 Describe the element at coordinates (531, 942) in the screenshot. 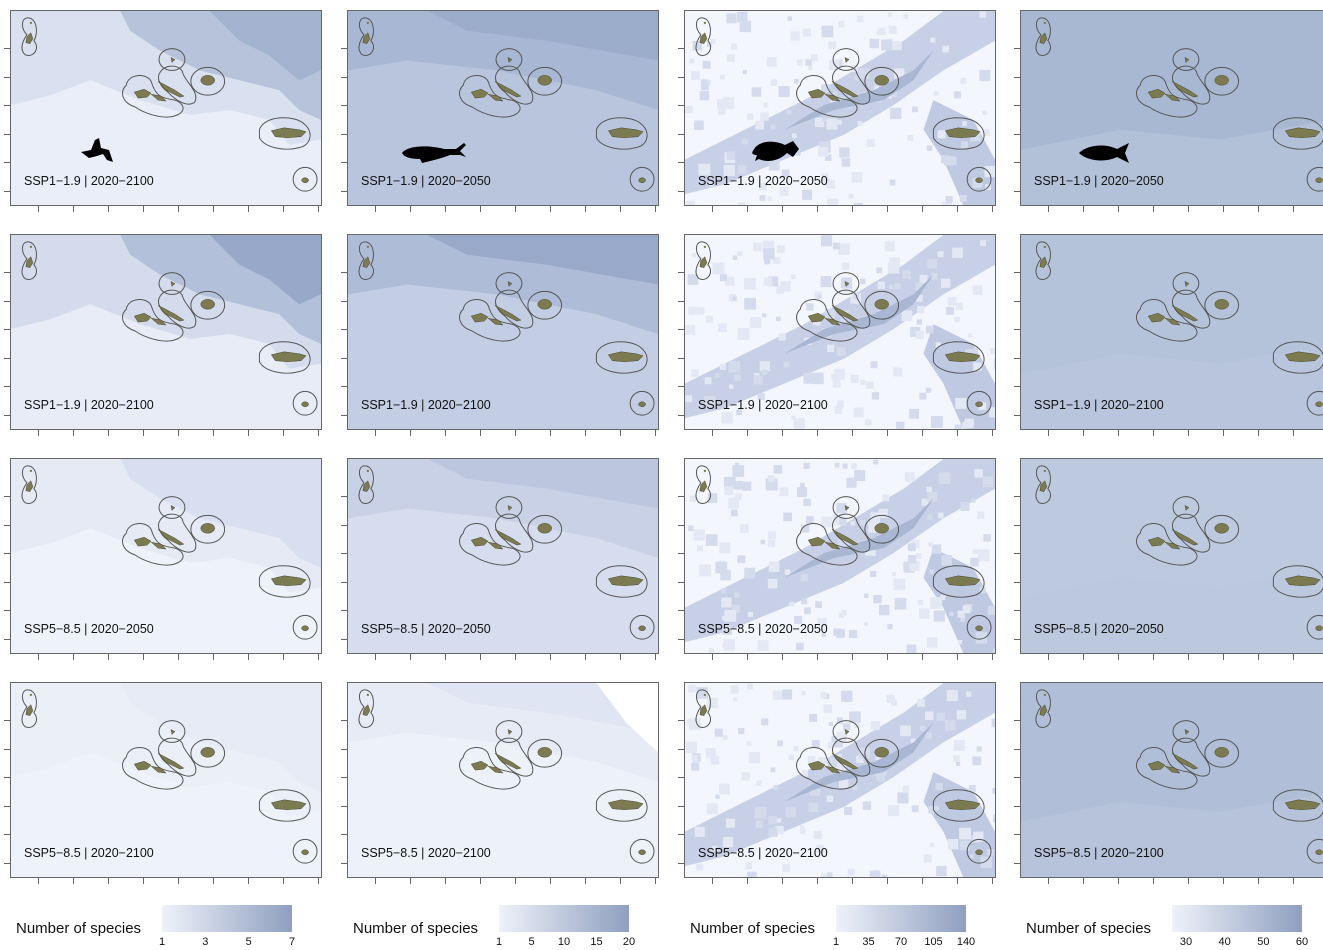

I see `legend-tick-label: 5` at that location.